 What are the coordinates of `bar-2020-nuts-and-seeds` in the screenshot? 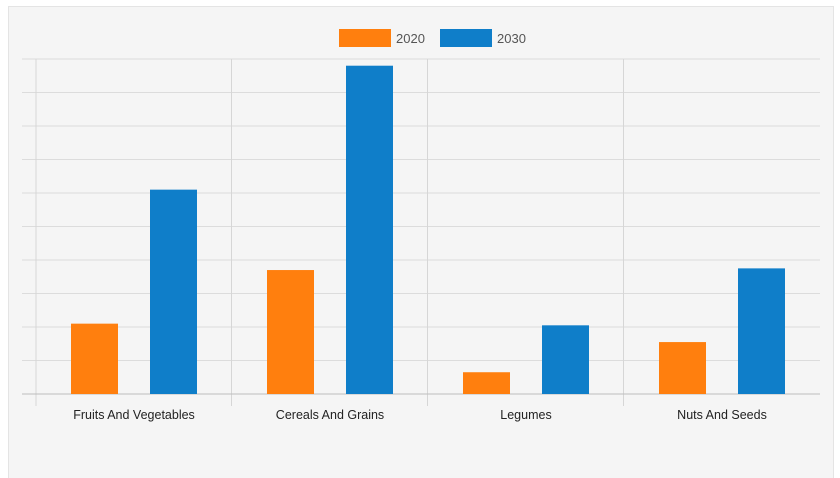 It's located at (682, 368).